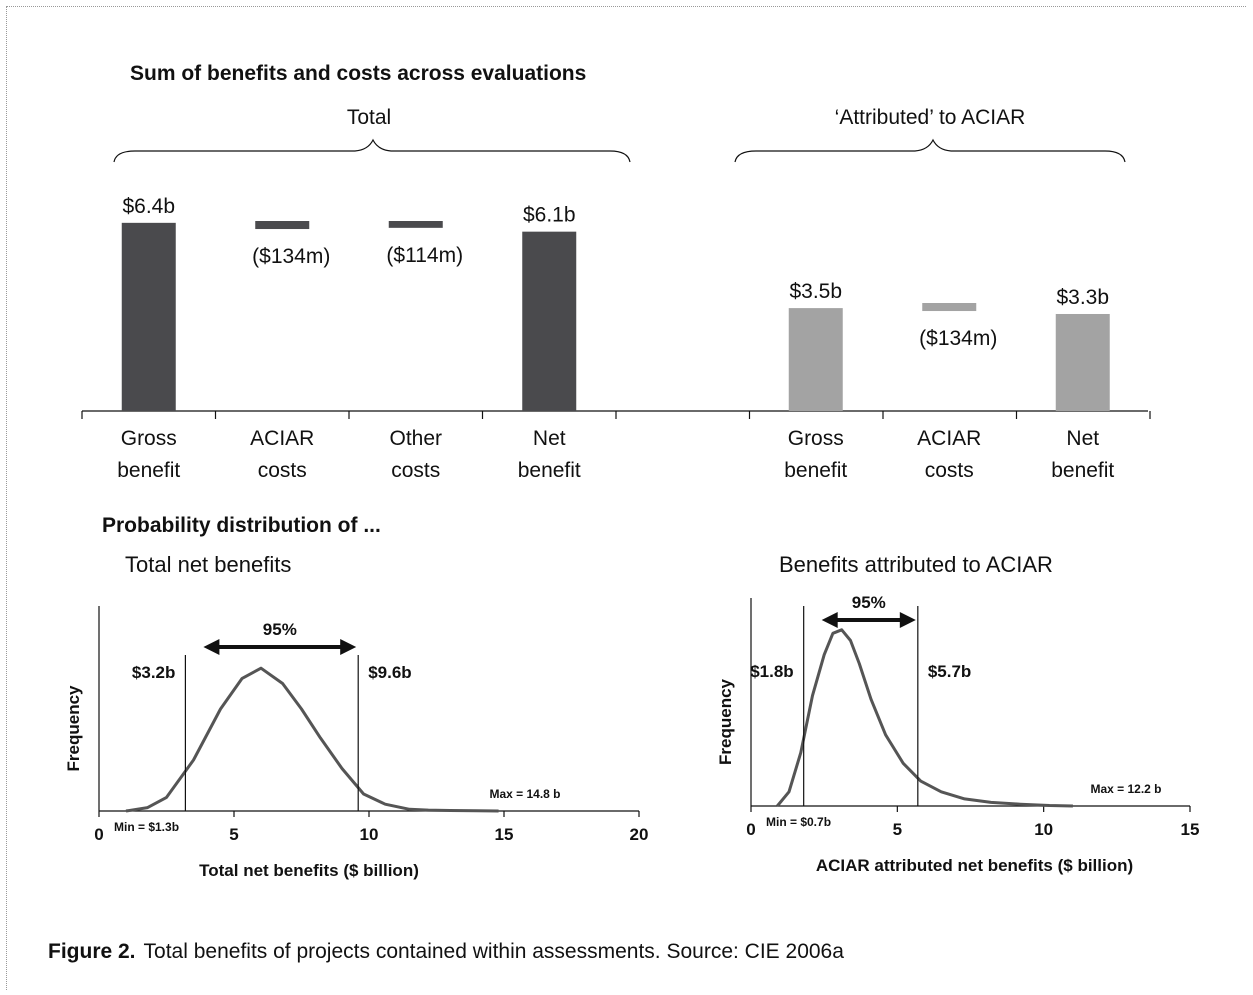  Describe the element at coordinates (1082, 362) in the screenshot. I see `bar-attributed-to-aciar-net-benefit` at that location.